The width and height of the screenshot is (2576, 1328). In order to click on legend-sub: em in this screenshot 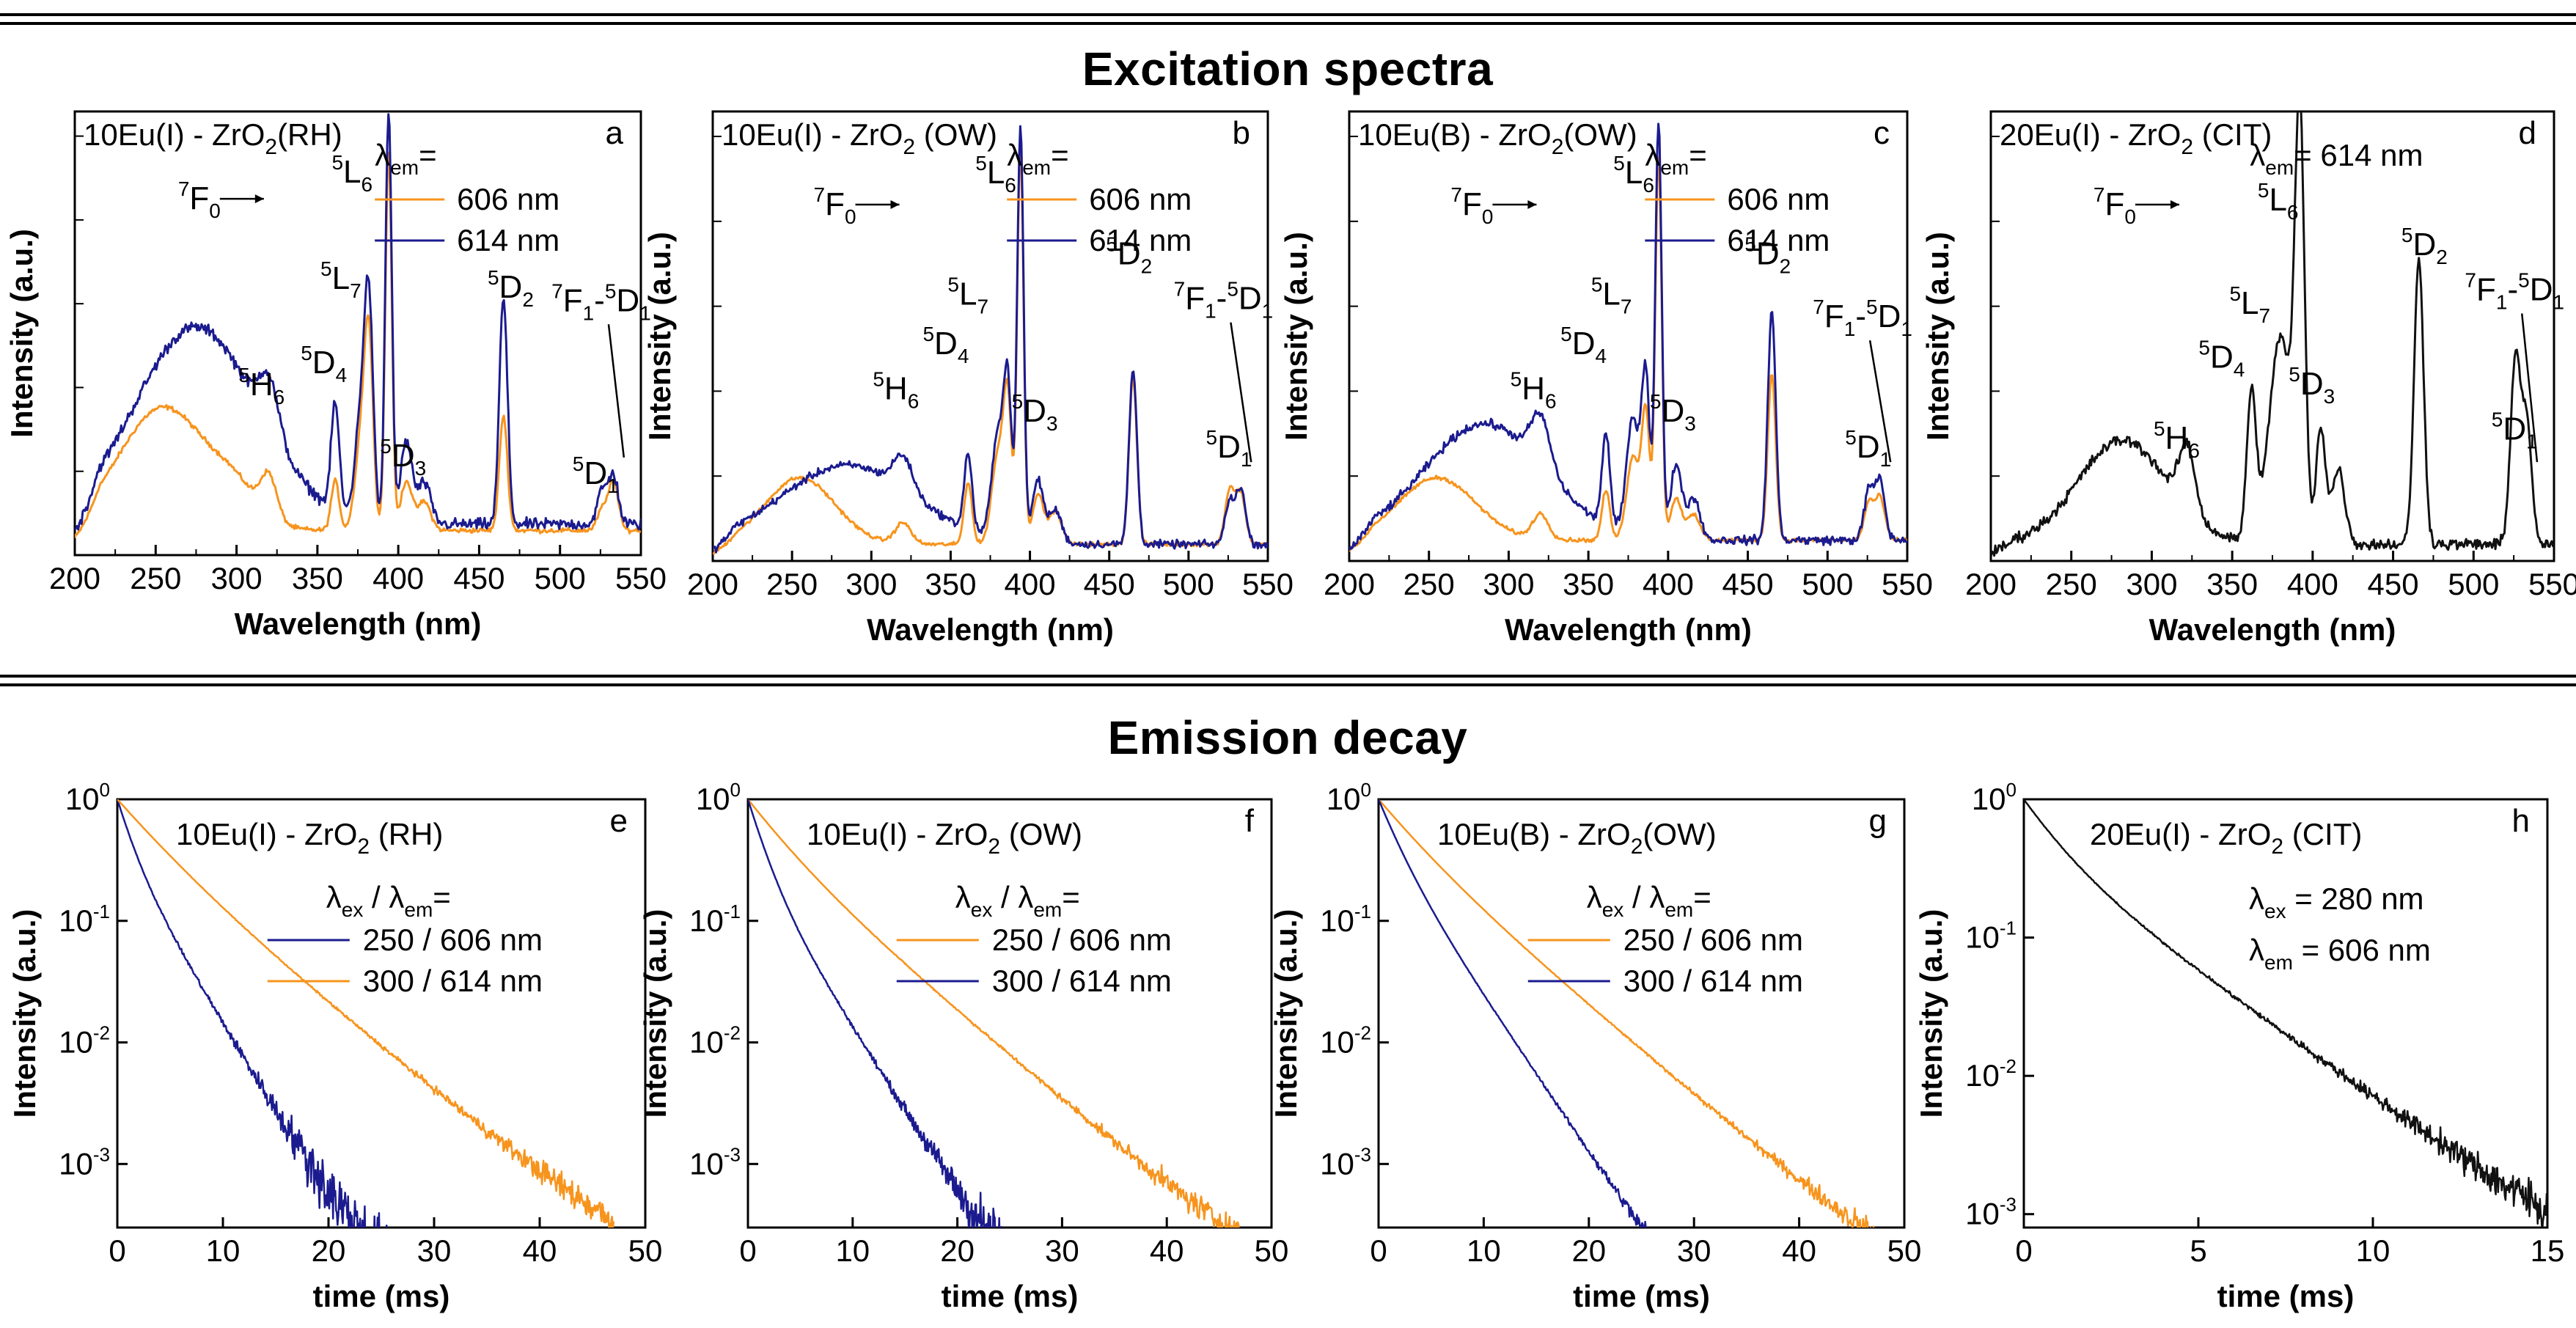, I will do `click(405, 167)`.